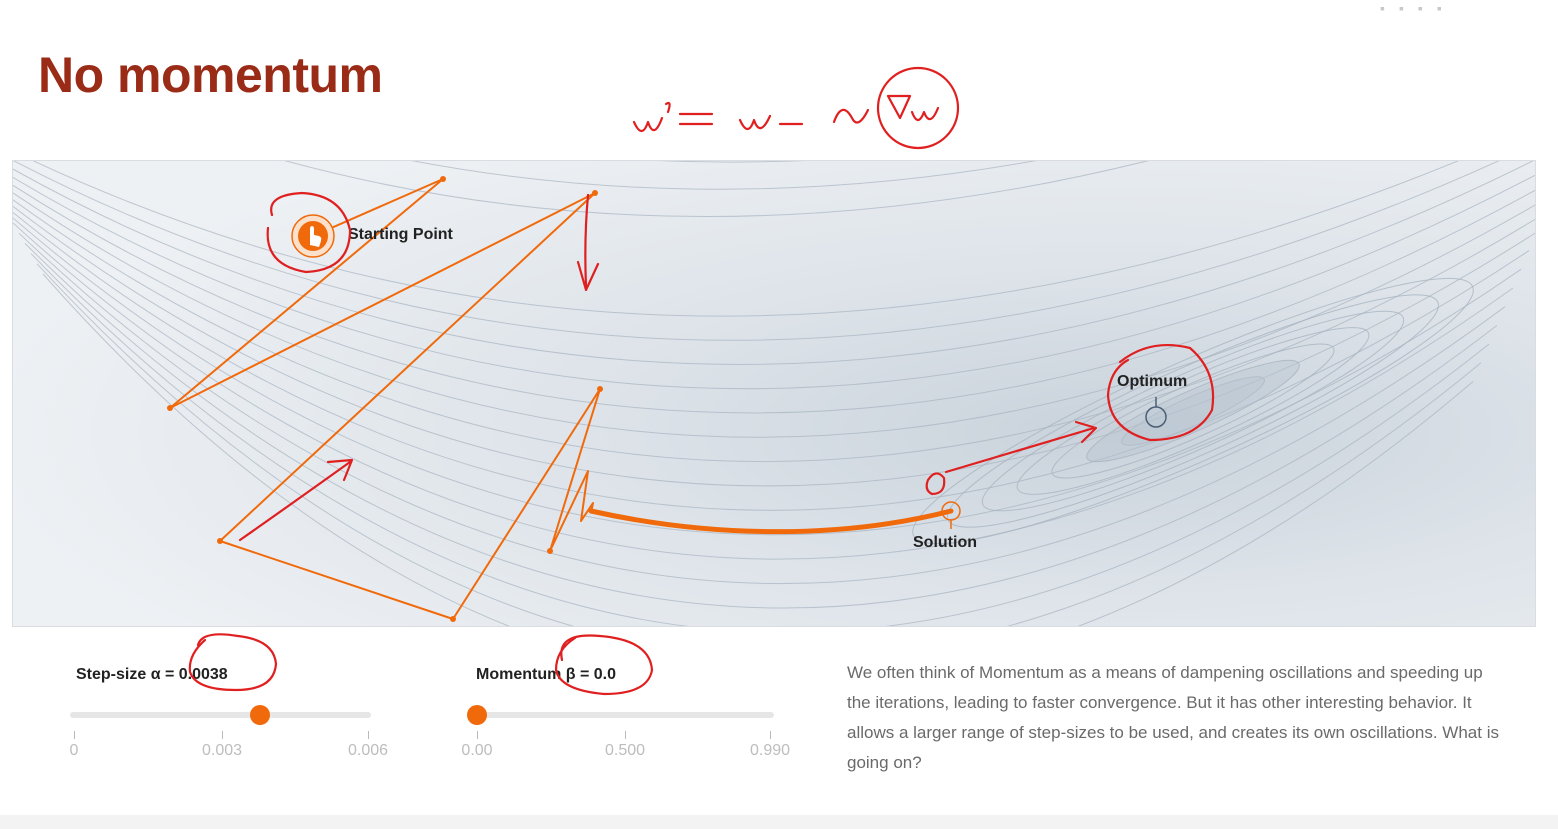 The image size is (1558, 829). I want to click on step-size-slider-thumb, so click(259, 715).